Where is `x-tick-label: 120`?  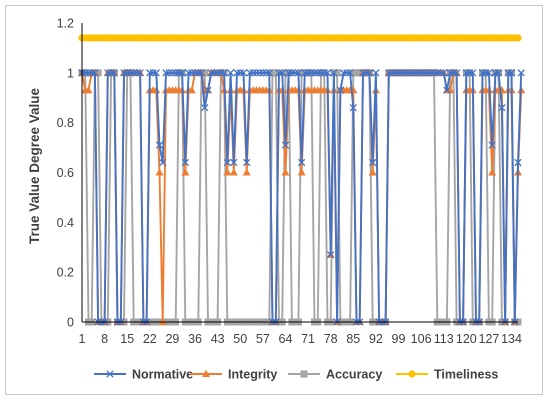 x-tick-label: 120 is located at coordinates (466, 339).